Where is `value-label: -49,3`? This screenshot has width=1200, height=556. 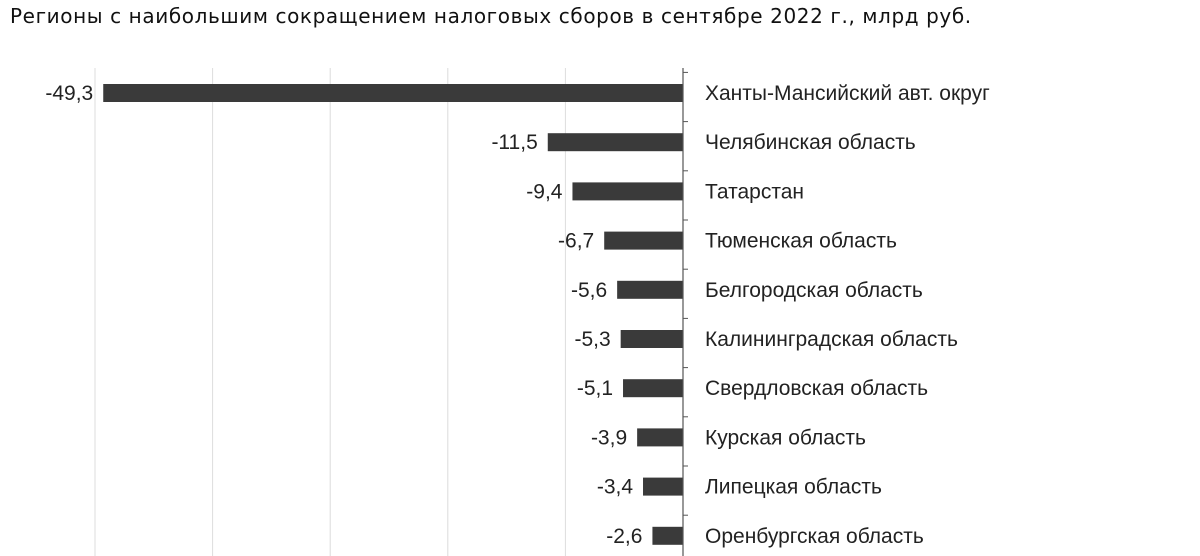 value-label: -49,3 is located at coordinates (69, 93).